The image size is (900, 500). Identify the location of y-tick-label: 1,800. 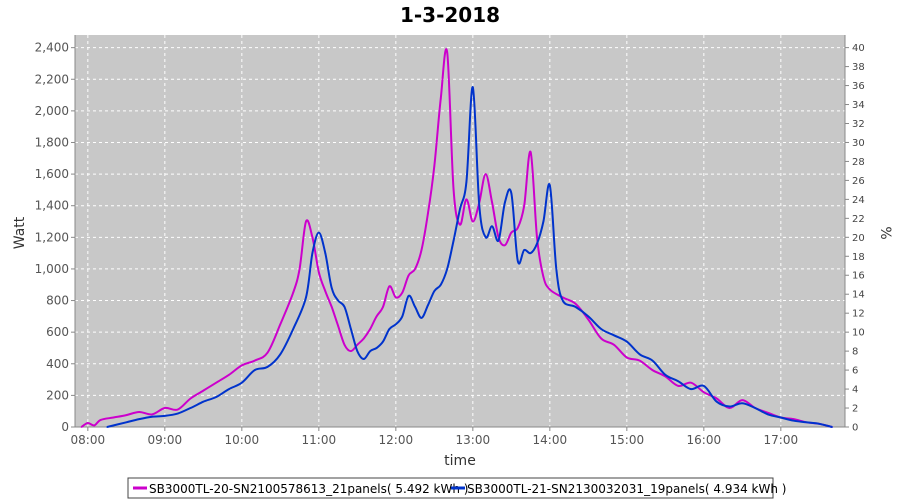
(52, 142).